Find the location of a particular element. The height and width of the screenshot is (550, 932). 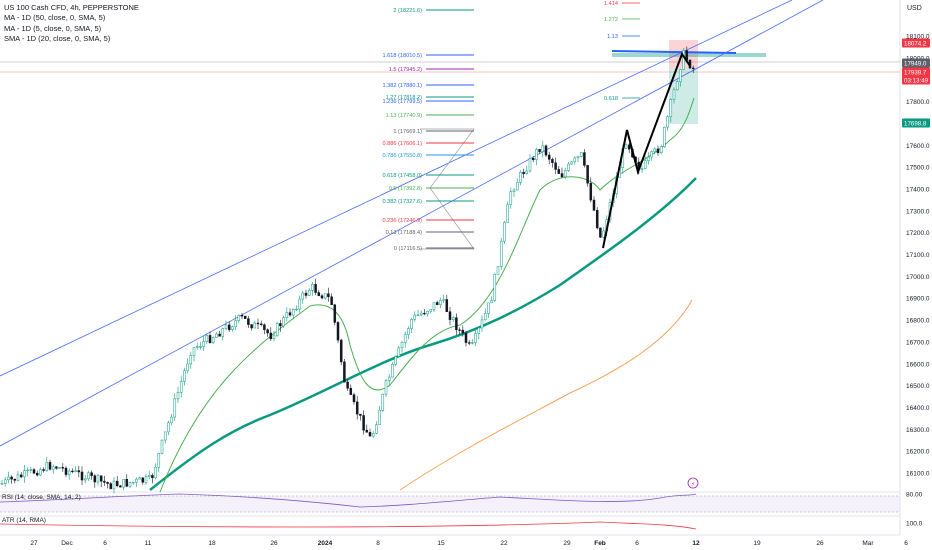

zigzag-pattern is located at coordinates (646, 150).